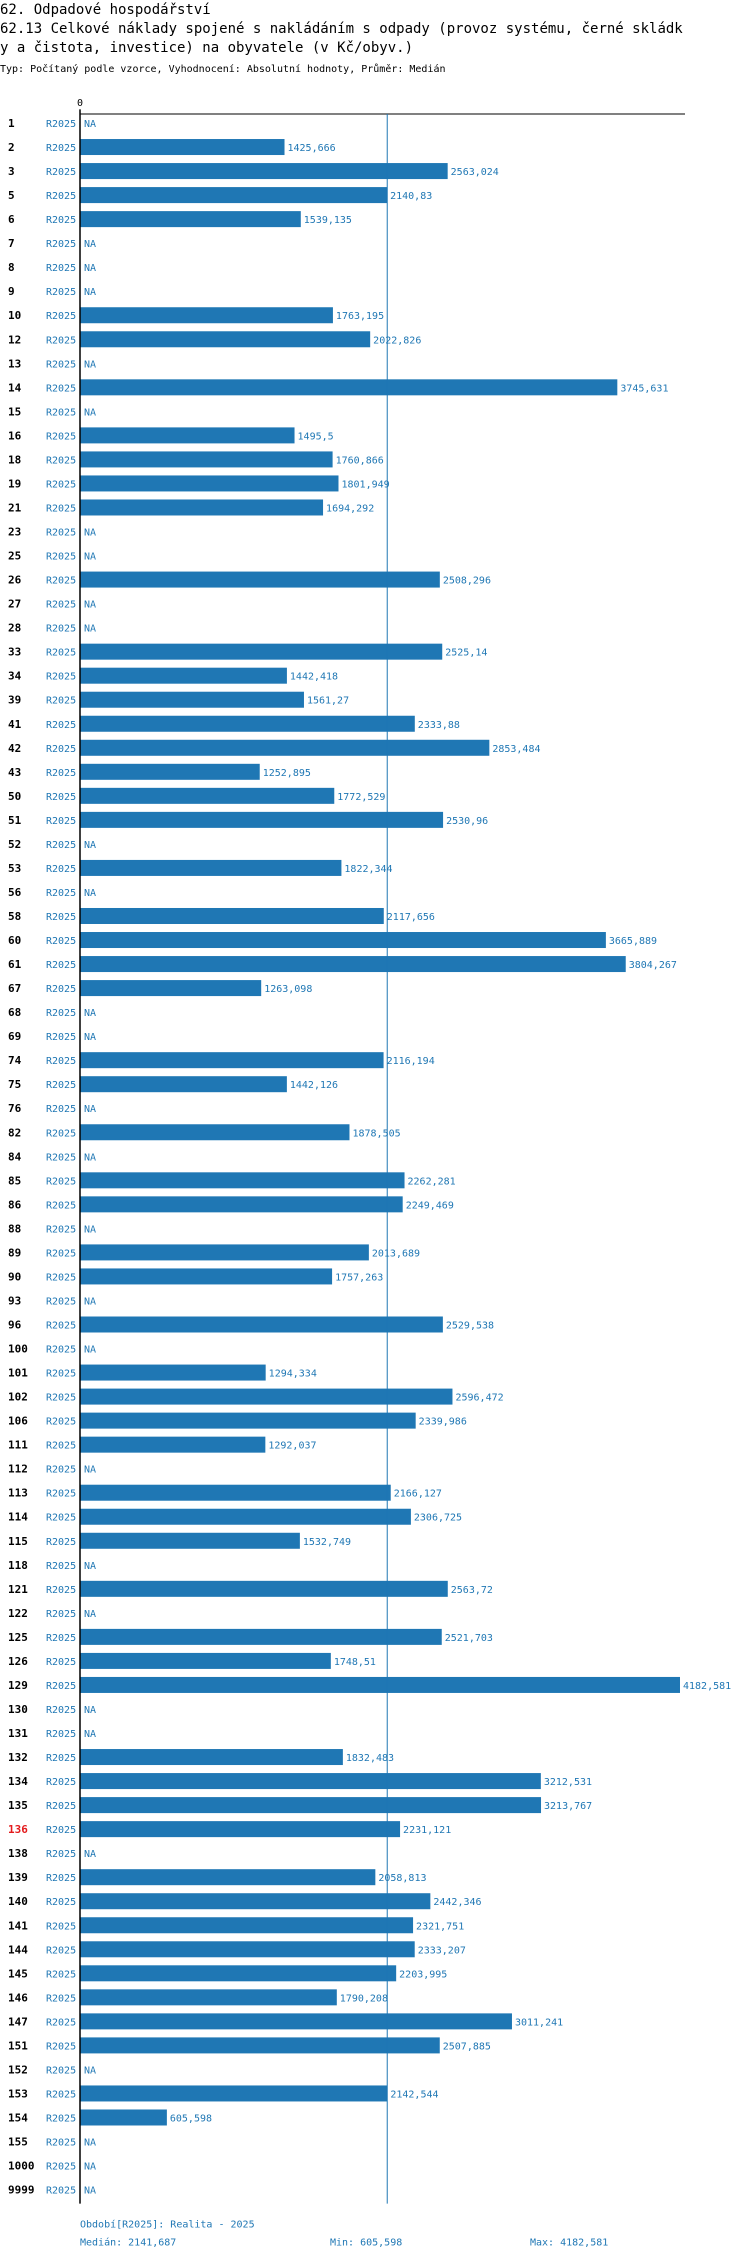 Image resolution: width=750 pixels, height=2262 pixels. Describe the element at coordinates (14, 844) in the screenshot. I see `row-id-label: 52` at that location.